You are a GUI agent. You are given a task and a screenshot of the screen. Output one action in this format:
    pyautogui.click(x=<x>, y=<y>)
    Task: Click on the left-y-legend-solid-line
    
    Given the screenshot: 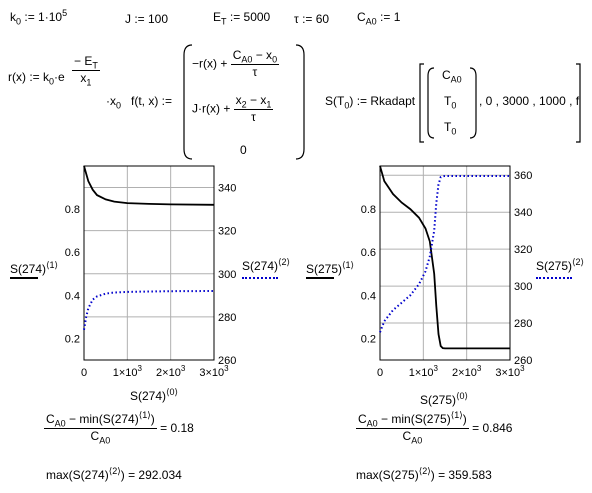 What is the action you would take?
    pyautogui.click(x=24, y=278)
    